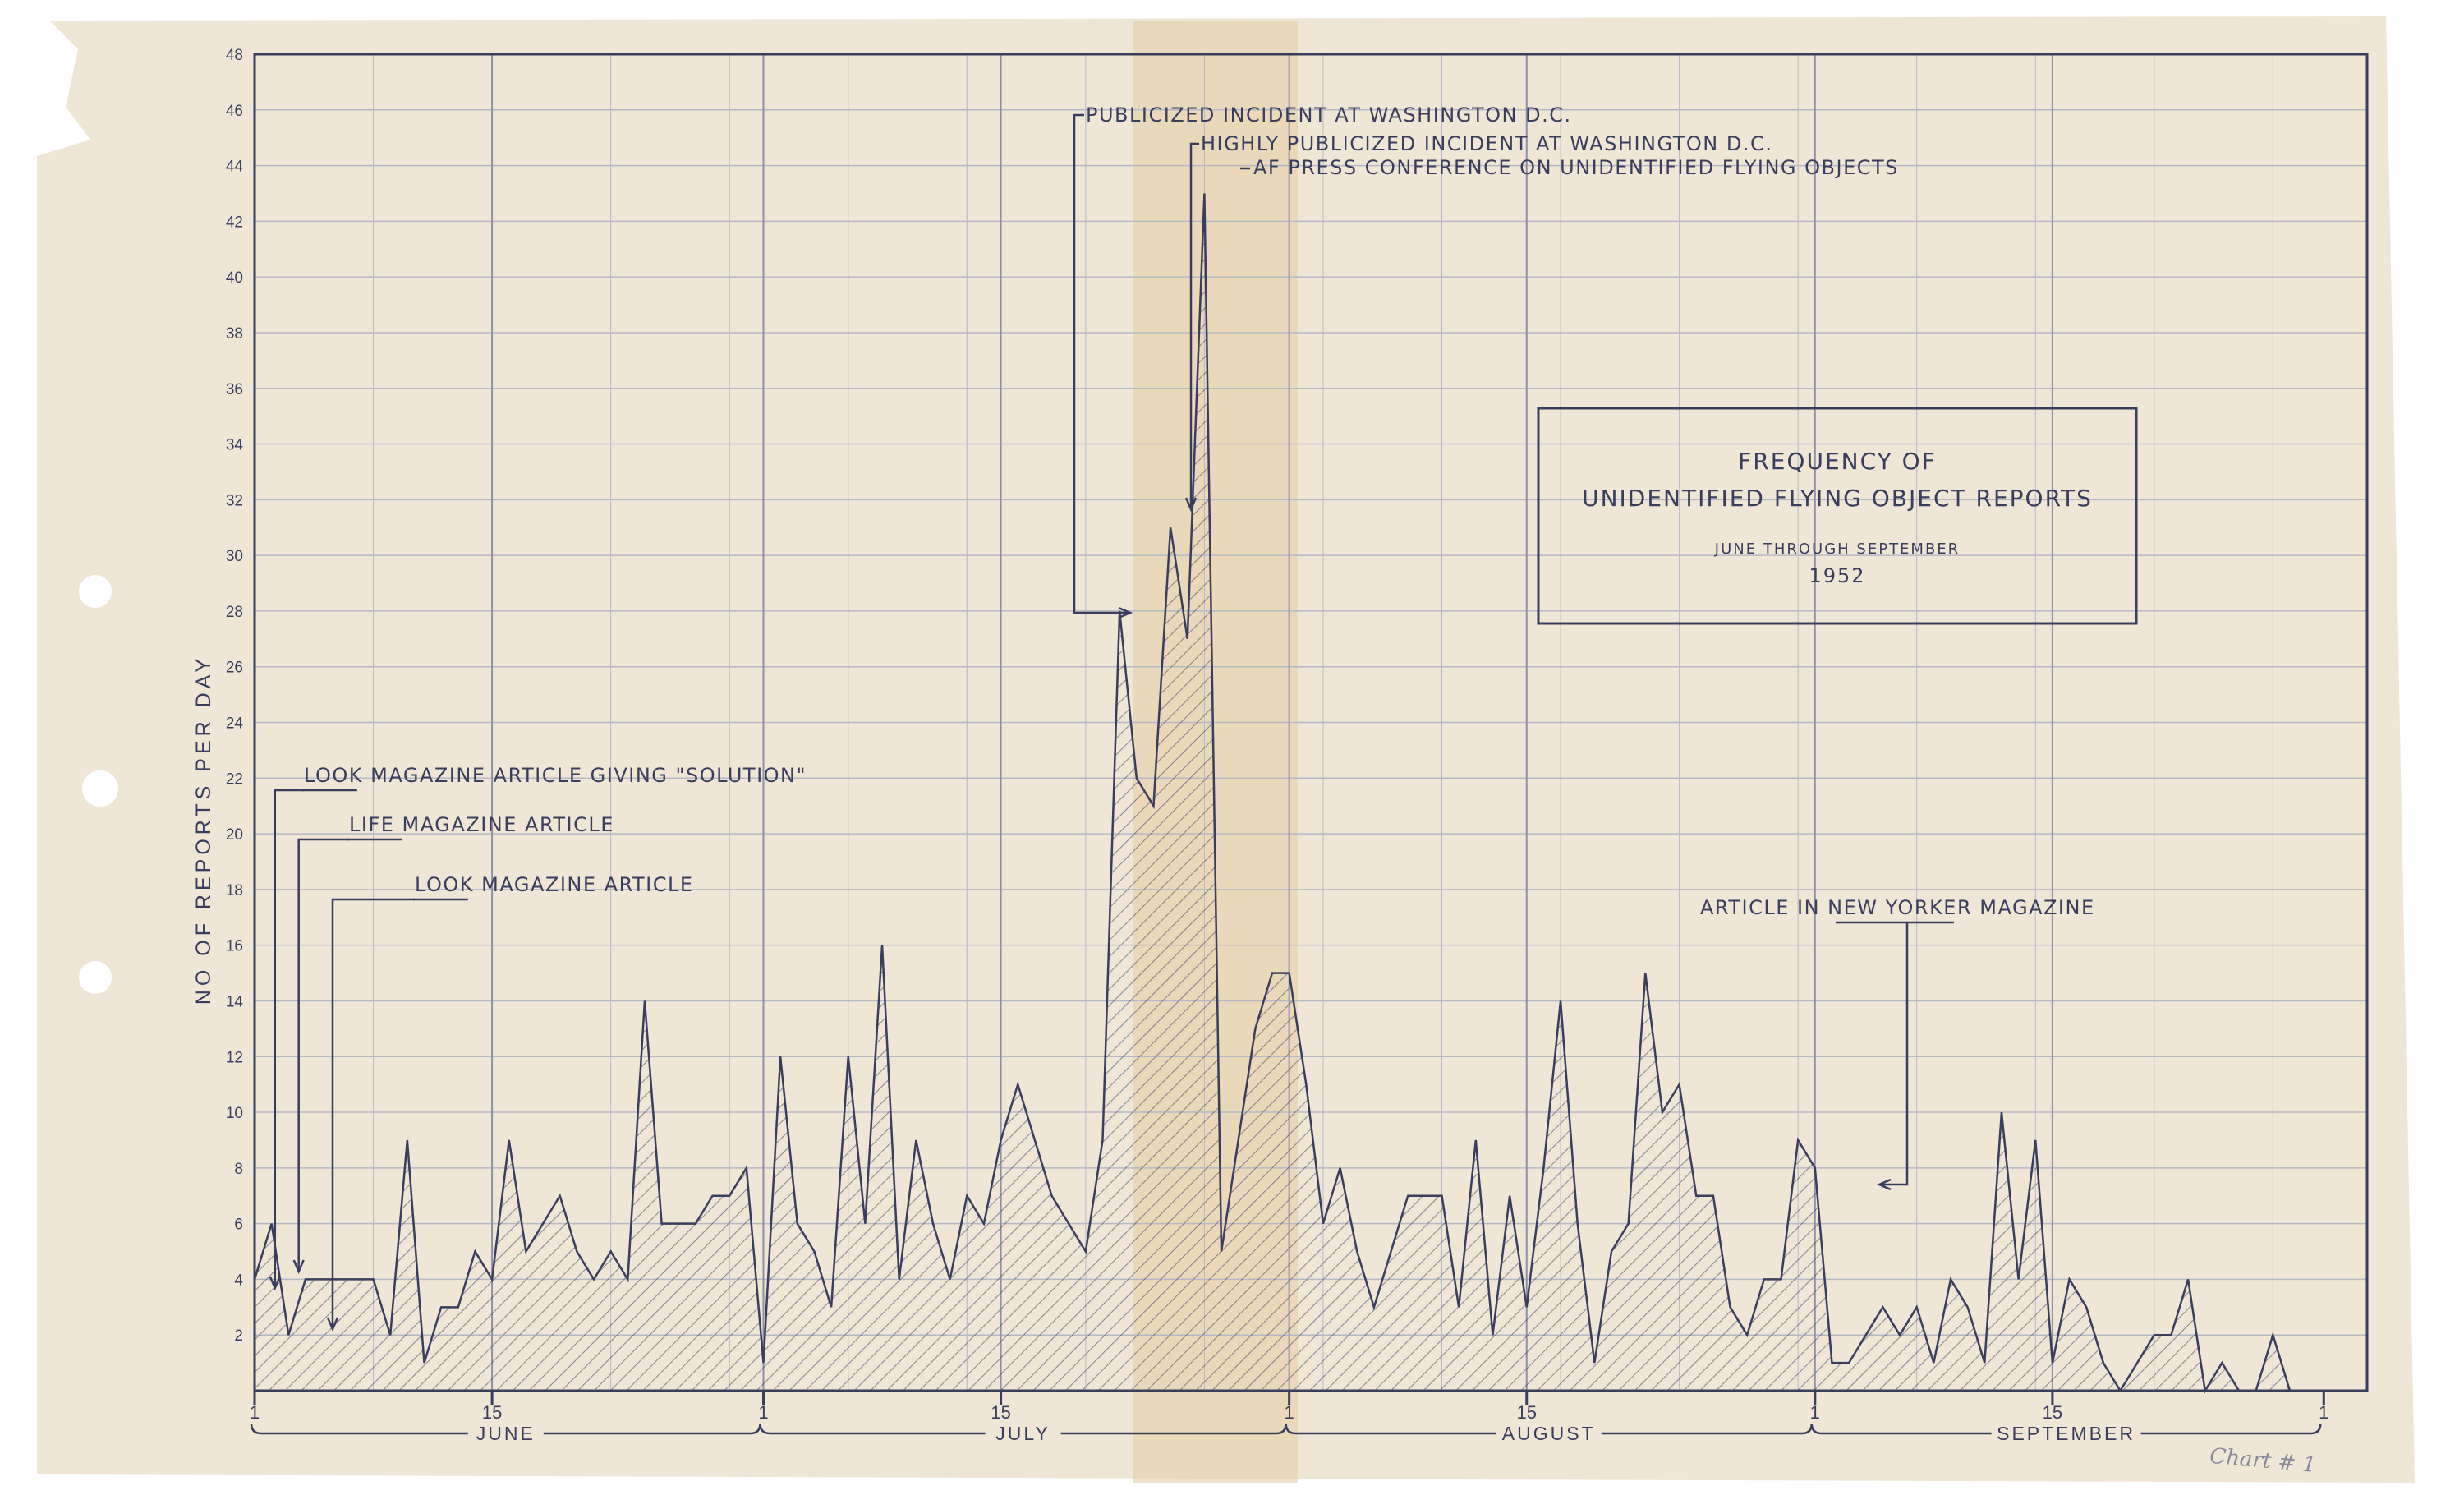 The height and width of the screenshot is (1495, 2464). I want to click on month-label: AUGUST, so click(1549, 1433).